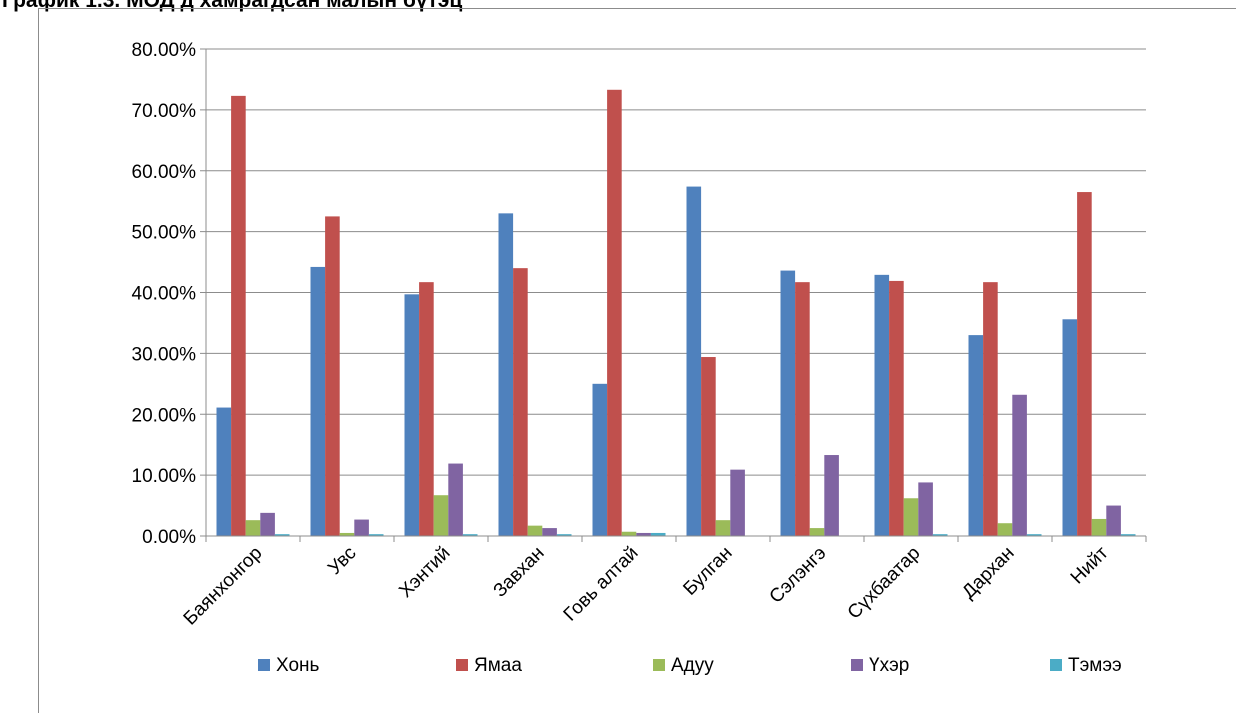 The width and height of the screenshot is (1236, 713). I want to click on y-tick-label: 60.00%, so click(164, 172).